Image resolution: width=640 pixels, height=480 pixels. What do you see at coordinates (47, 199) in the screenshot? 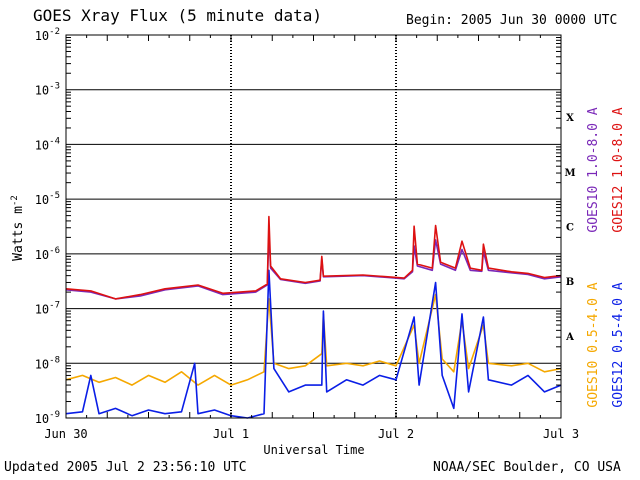
I see `y-tick-label: 10⁻⁵` at bounding box center [47, 199].